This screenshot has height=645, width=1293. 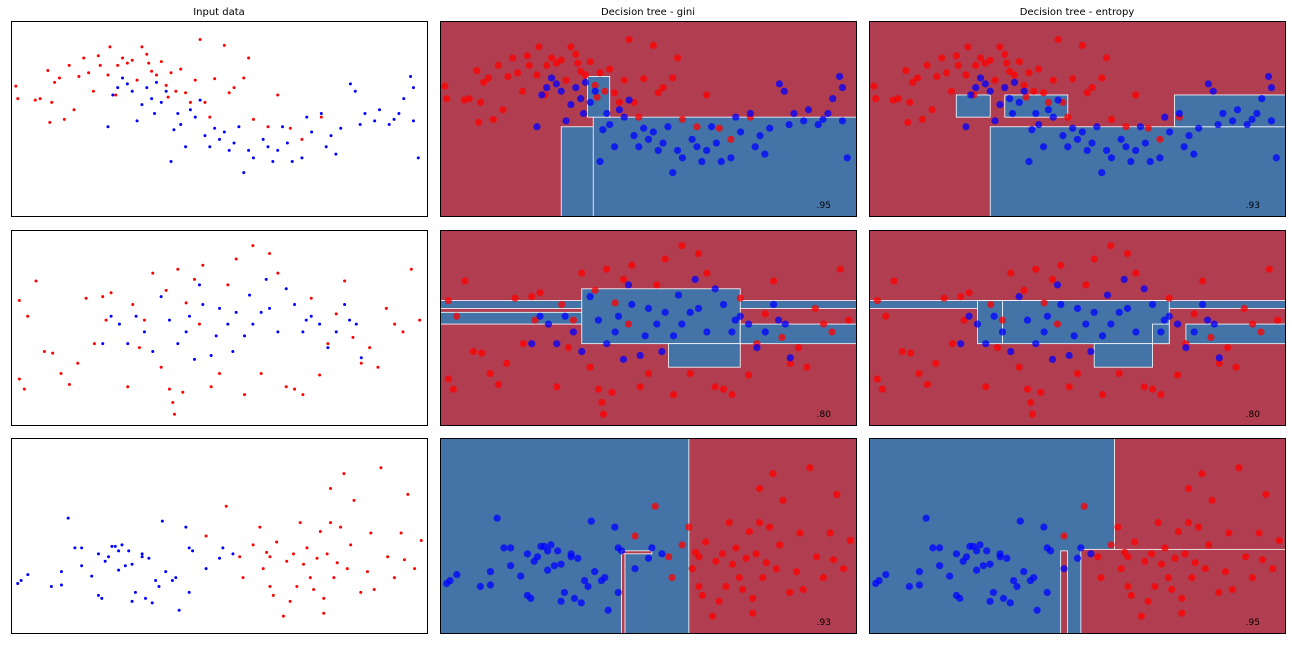 I want to click on panel-background, so click(x=219, y=119).